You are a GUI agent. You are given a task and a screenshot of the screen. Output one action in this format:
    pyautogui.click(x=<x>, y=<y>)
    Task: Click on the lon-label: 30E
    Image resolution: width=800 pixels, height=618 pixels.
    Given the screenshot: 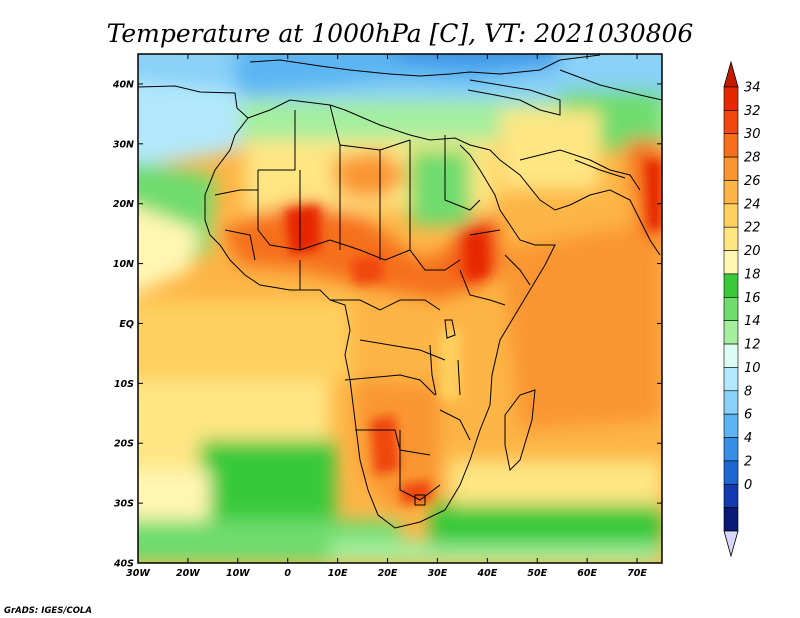 What is the action you would take?
    pyautogui.click(x=438, y=573)
    